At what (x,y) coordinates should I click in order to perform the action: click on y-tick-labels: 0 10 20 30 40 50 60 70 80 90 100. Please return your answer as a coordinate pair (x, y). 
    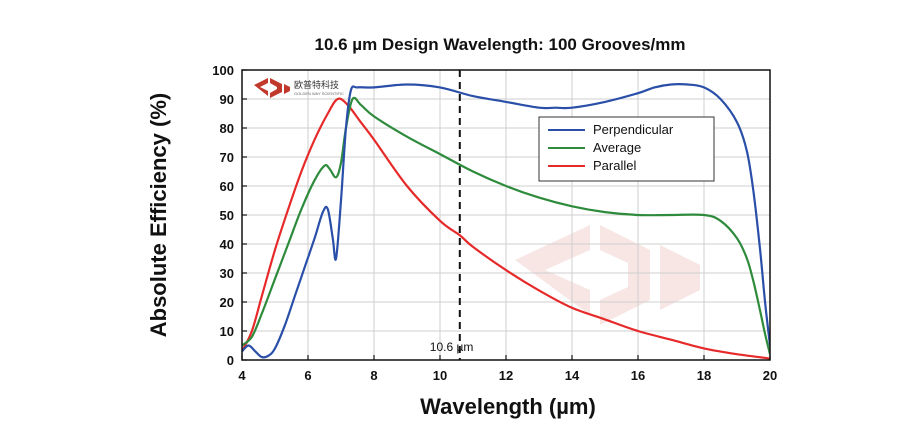
    Looking at the image, I should click on (223, 215).